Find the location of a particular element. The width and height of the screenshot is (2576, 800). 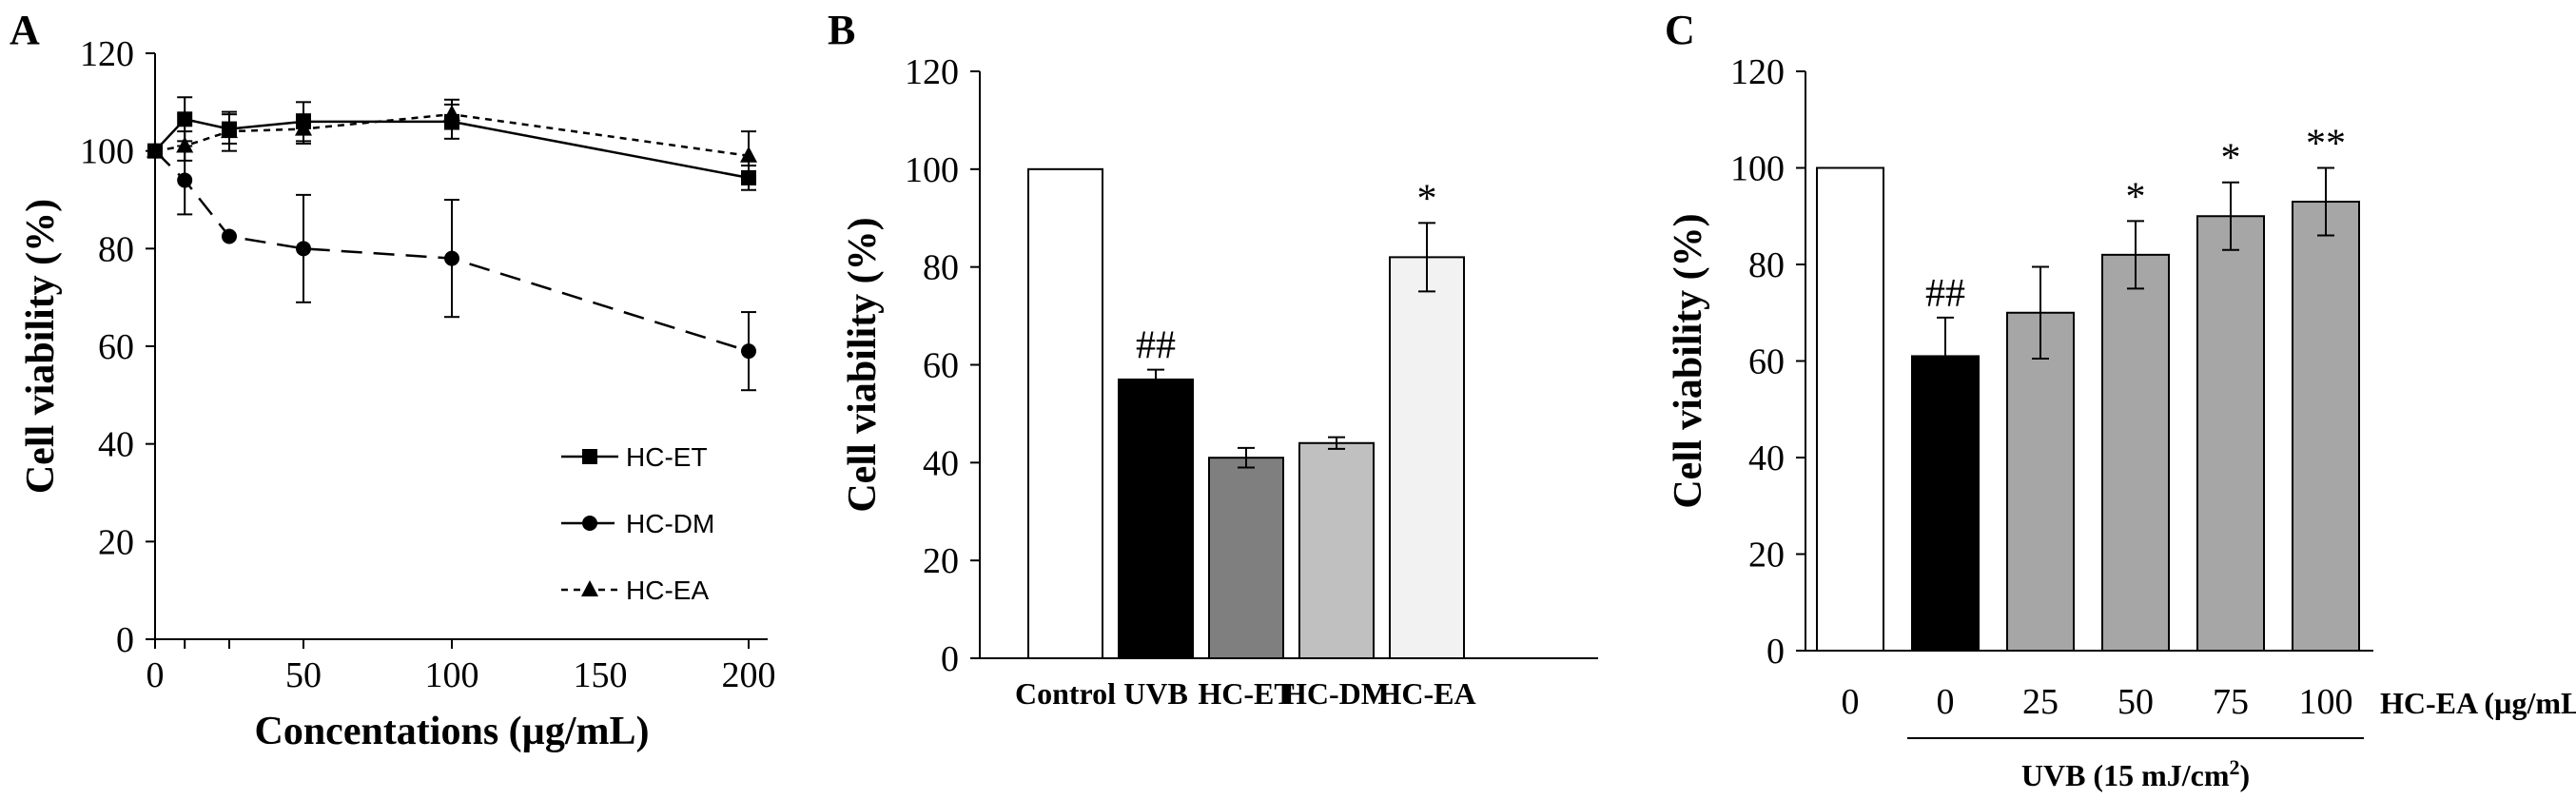

legend-label-hc-et: HC-ET is located at coordinates (667, 457).